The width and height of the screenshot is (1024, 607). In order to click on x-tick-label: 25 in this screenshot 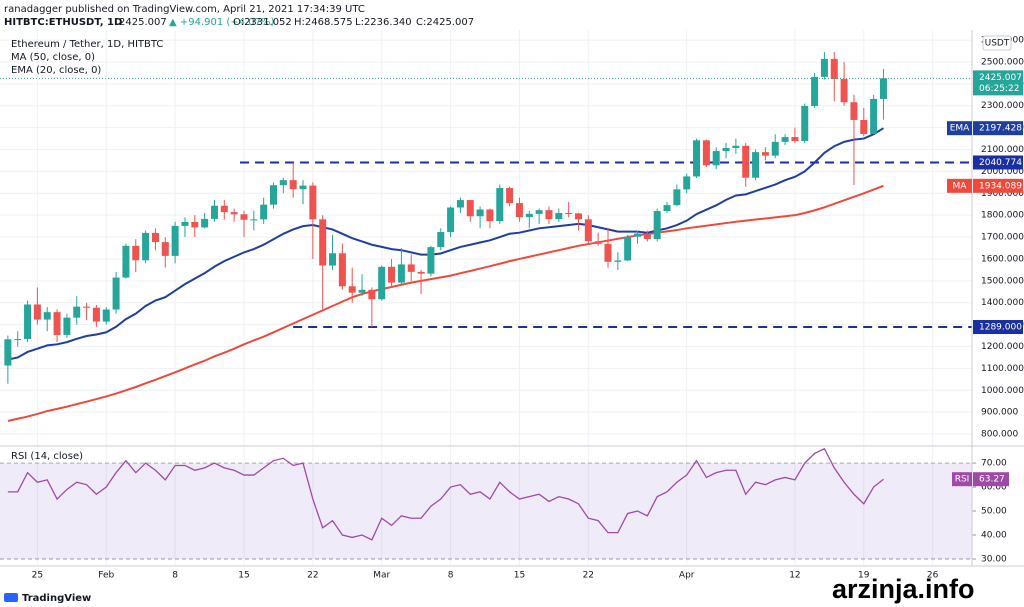, I will do `click(37, 576)`.